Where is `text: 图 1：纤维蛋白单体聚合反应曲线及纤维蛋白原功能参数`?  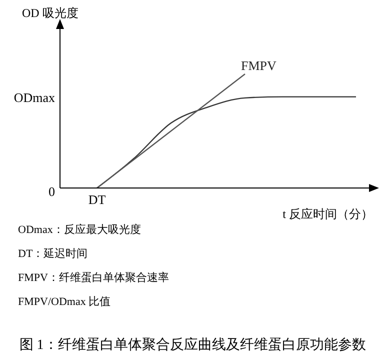
text: 图 1：纤维蛋白单体聚合反应曲线及纤维蛋白原功能参数 is located at coordinates (192, 345).